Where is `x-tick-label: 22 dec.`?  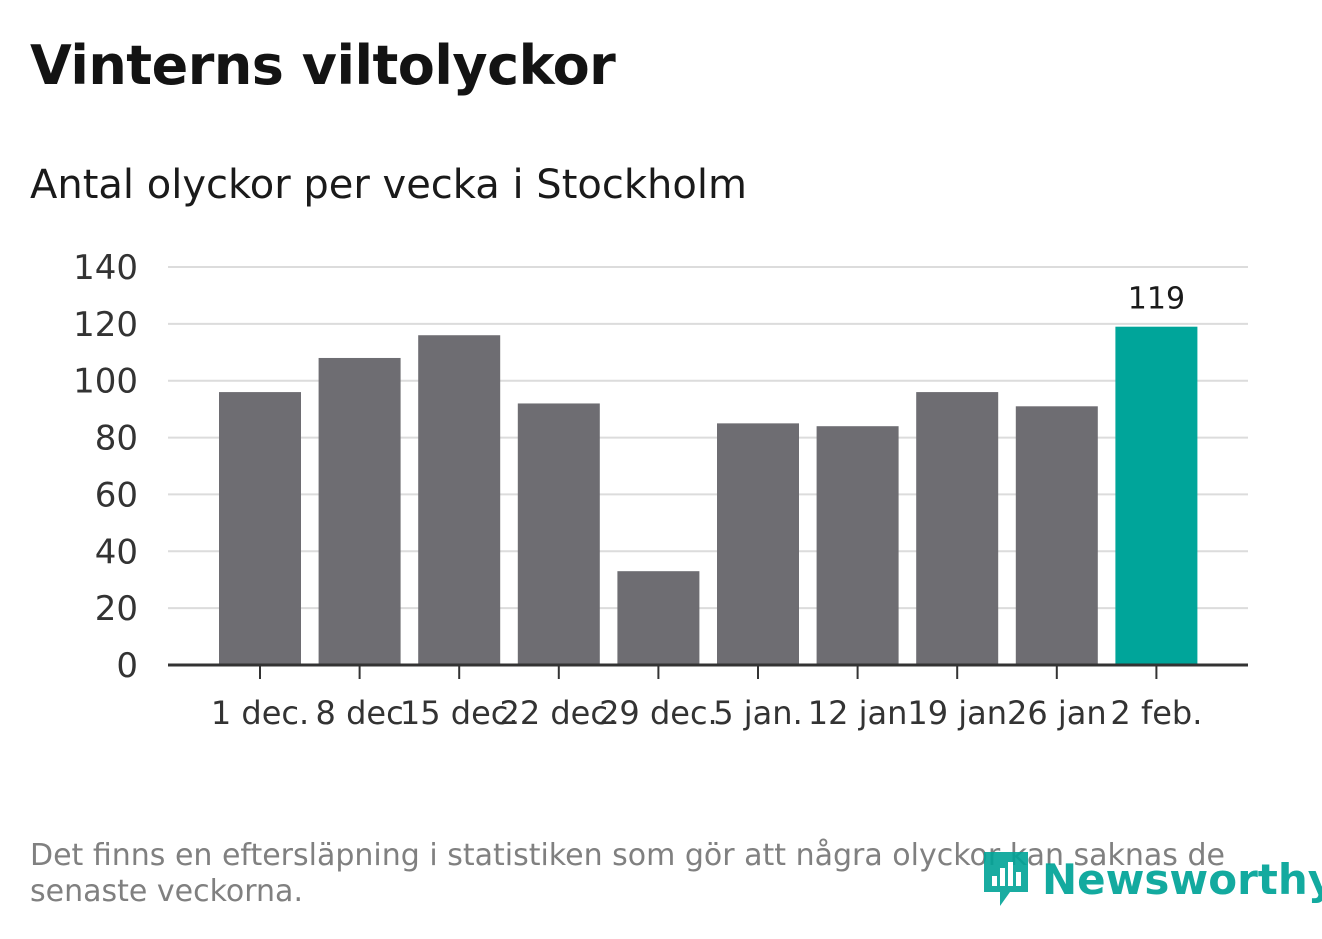 x-tick-label: 22 dec. is located at coordinates (558, 713).